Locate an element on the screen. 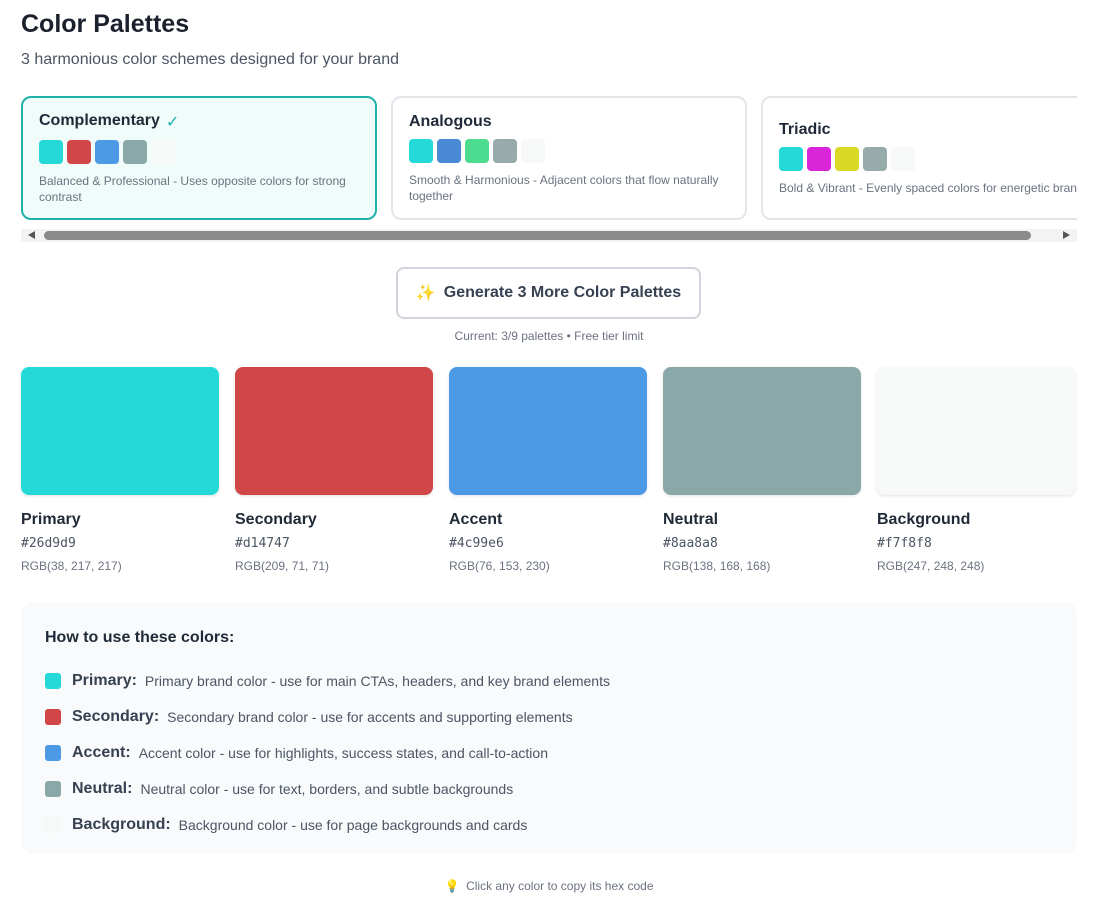 This screenshot has width=1108, height=911. palette-name: Triadic is located at coordinates (805, 129).